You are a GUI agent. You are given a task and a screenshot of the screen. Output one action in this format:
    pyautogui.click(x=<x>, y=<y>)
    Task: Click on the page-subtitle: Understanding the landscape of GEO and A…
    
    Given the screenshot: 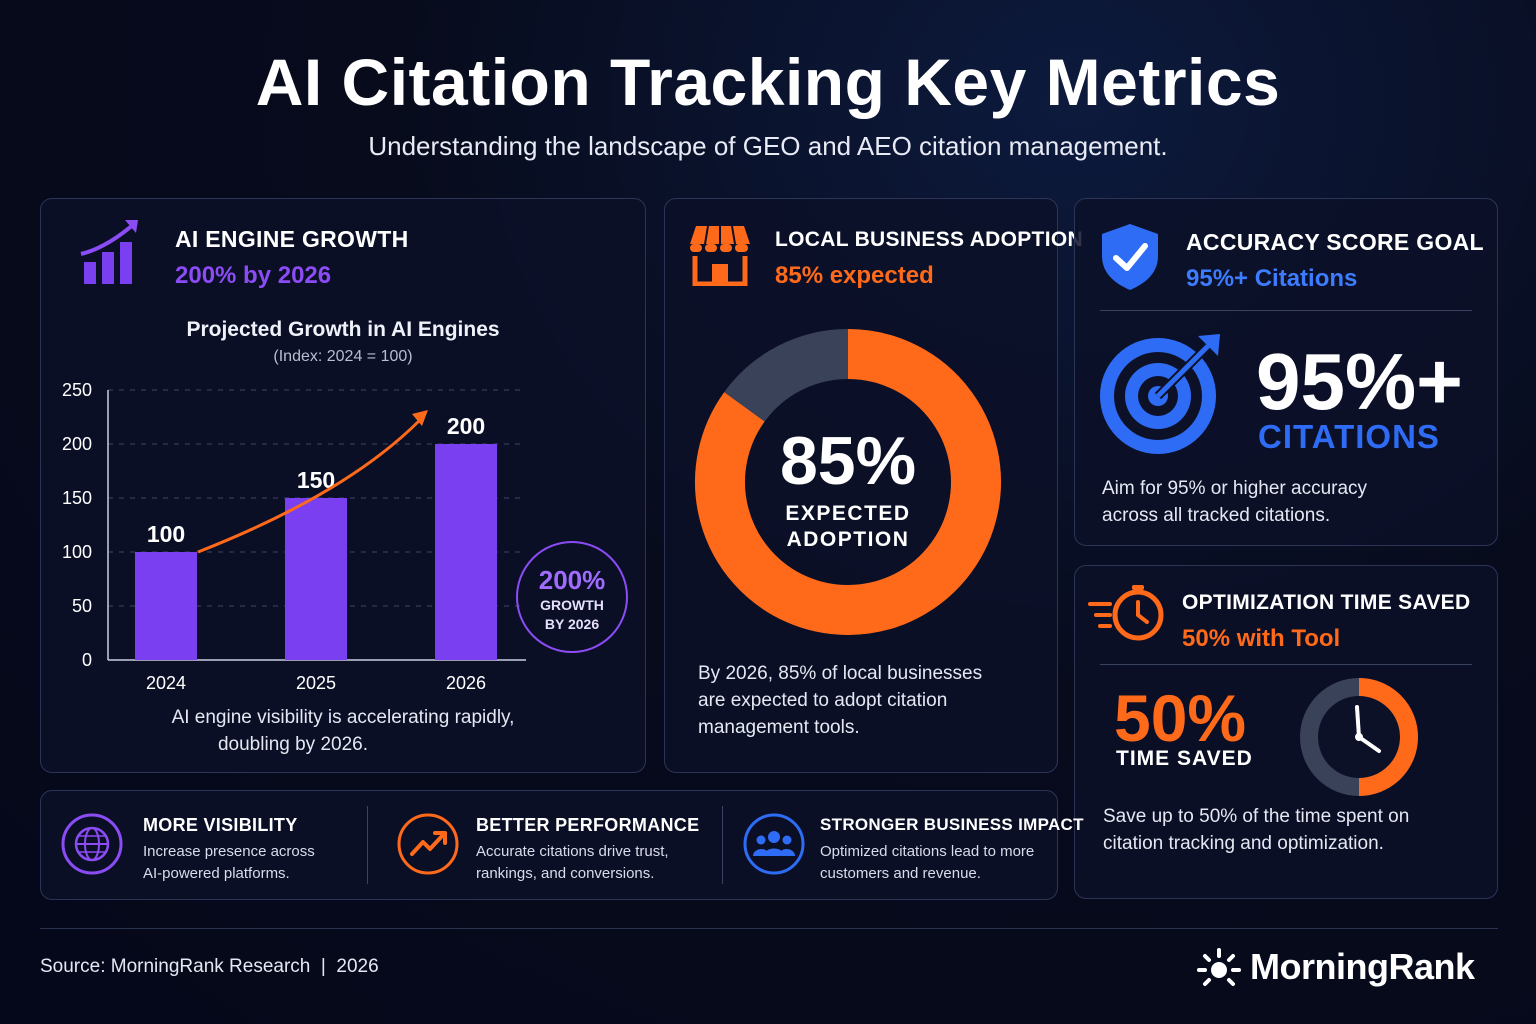 What is the action you would take?
    pyautogui.click(x=768, y=146)
    